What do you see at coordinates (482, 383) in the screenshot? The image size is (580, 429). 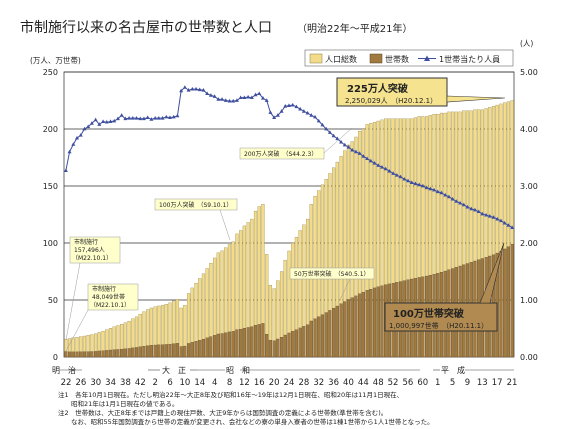 I see `x-tick-label: 13` at bounding box center [482, 383].